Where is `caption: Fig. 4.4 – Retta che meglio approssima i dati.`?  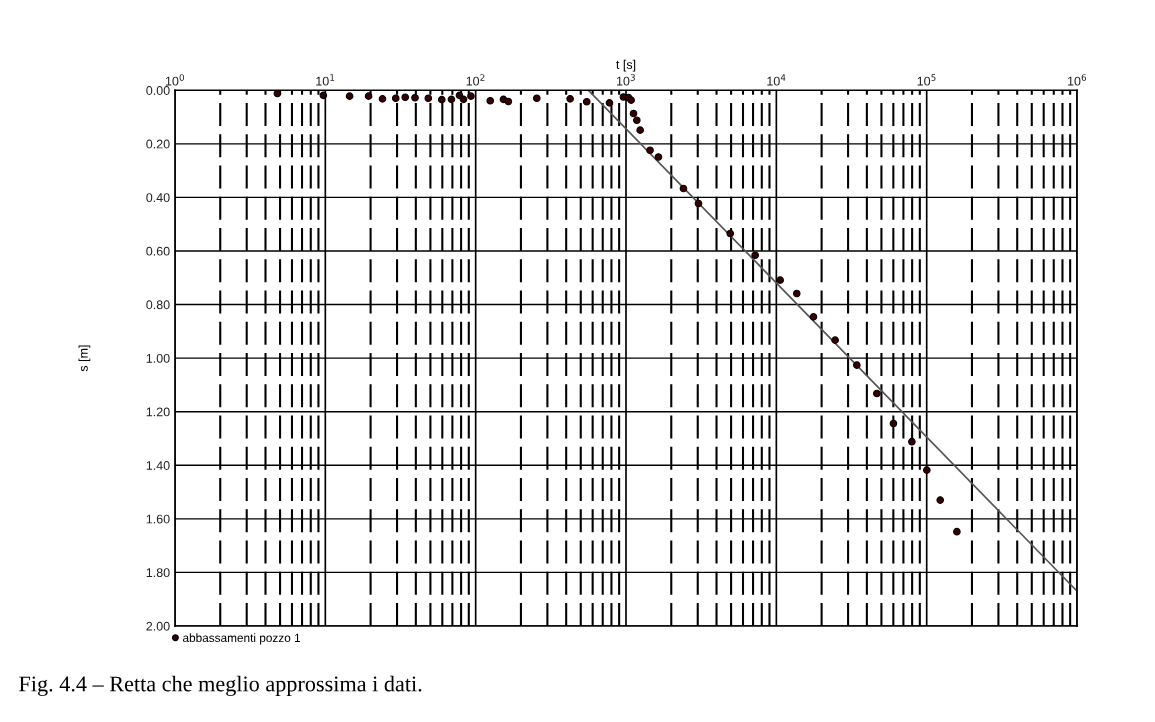 caption: Fig. 4.4 – Retta che meglio approssima i dati. is located at coordinates (220, 686).